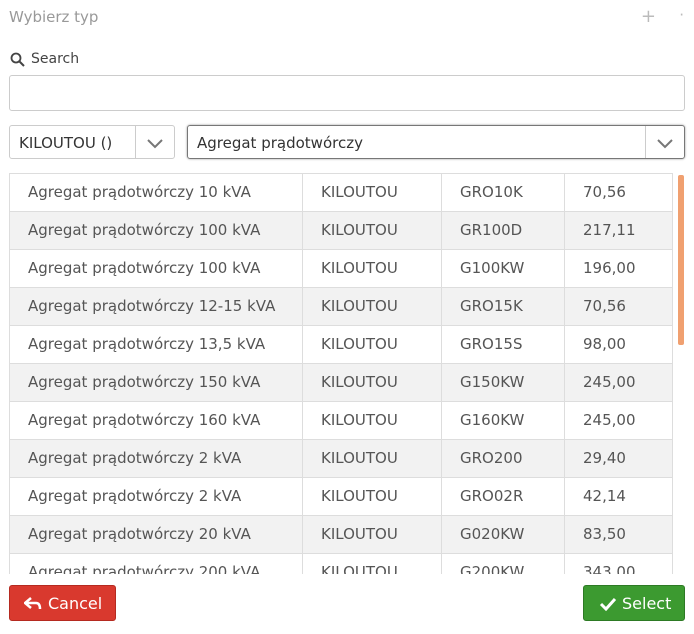 The image size is (694, 634). What do you see at coordinates (618, 564) in the screenshot?
I see `table-cell: 343,00` at bounding box center [618, 564].